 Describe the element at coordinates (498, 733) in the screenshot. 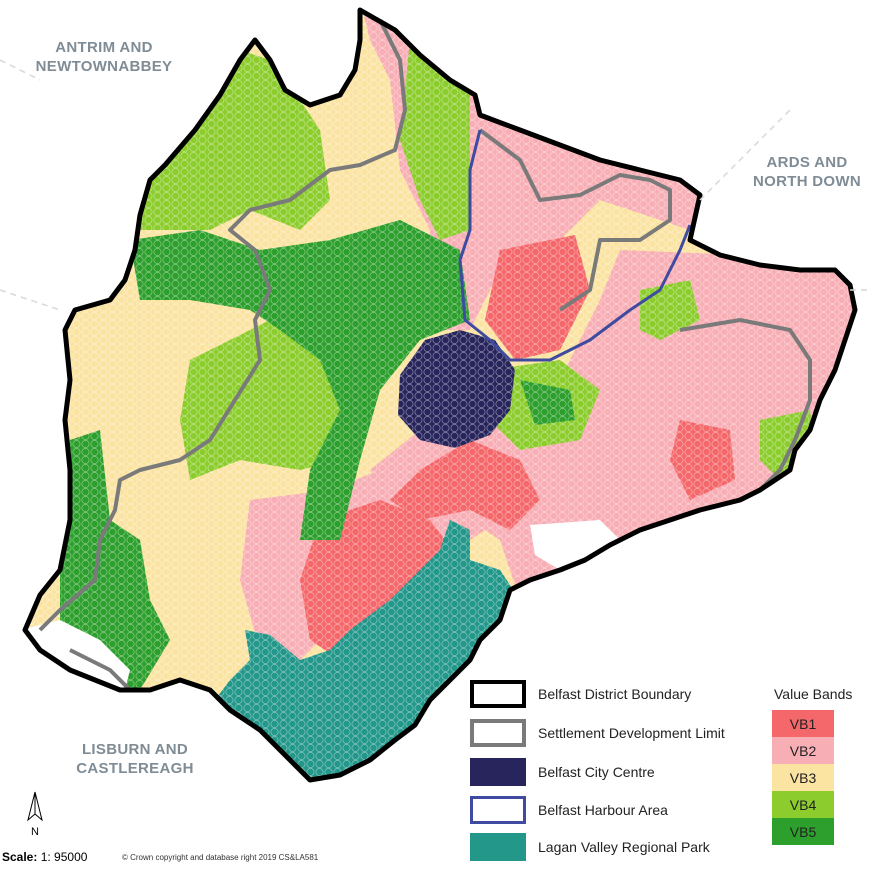

I see `settlement-swatch` at that location.